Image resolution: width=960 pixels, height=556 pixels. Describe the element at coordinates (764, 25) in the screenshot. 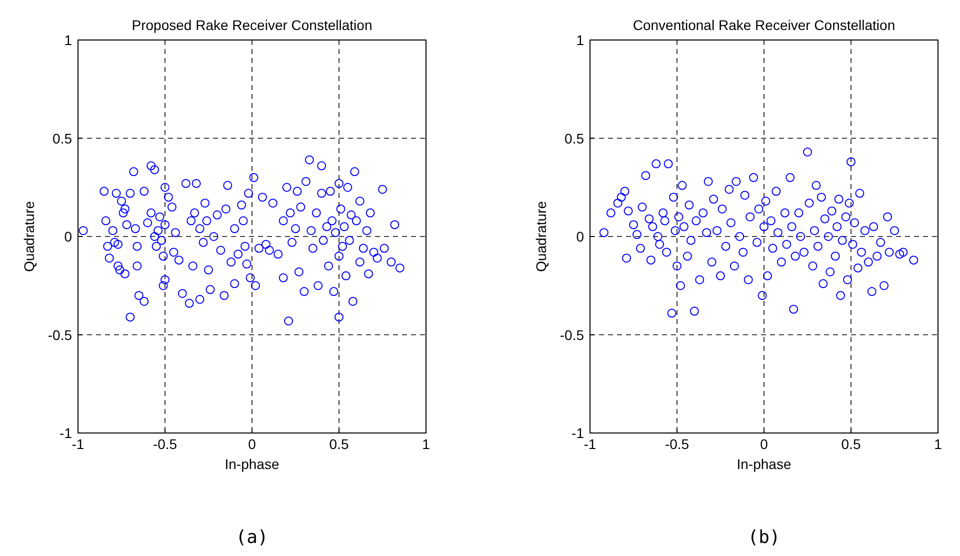

I see `chart-title: Conventional Rake Receiver Constellation` at that location.